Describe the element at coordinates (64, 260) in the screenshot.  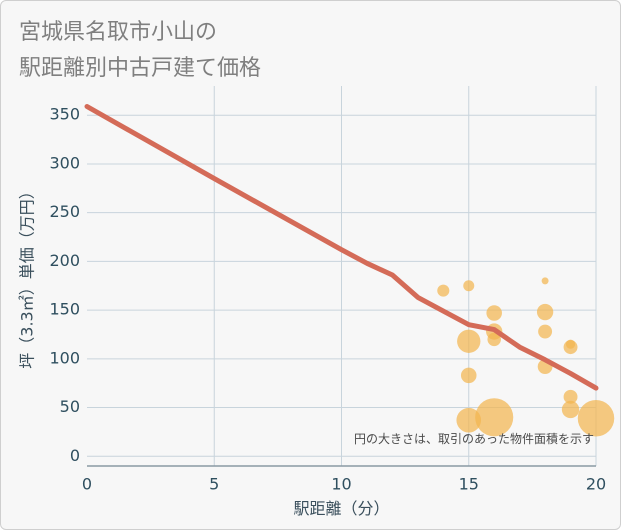
I see `y-tick-label: 200` at that location.